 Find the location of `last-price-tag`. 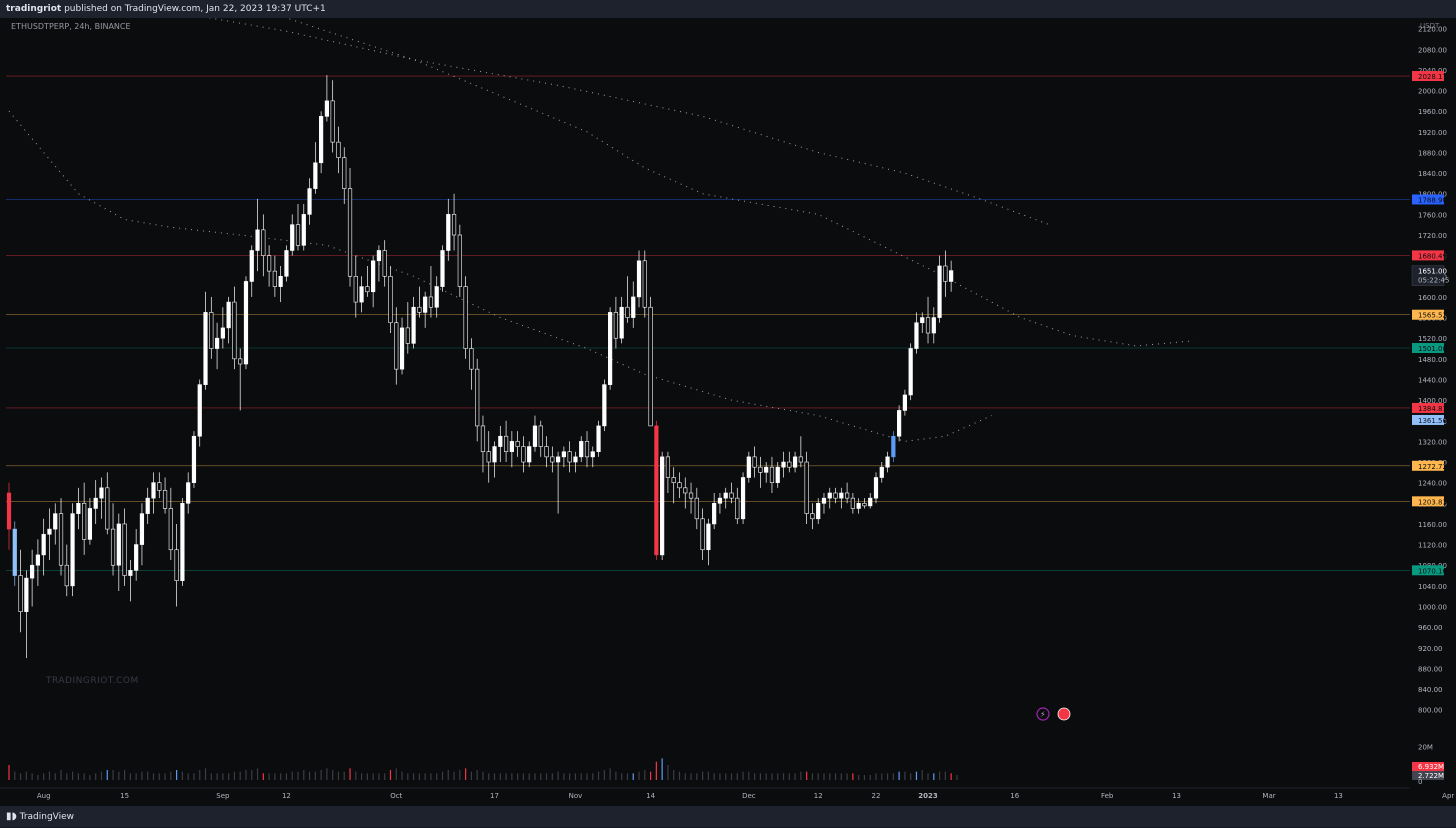

last-price-tag is located at coordinates (1428, 275).